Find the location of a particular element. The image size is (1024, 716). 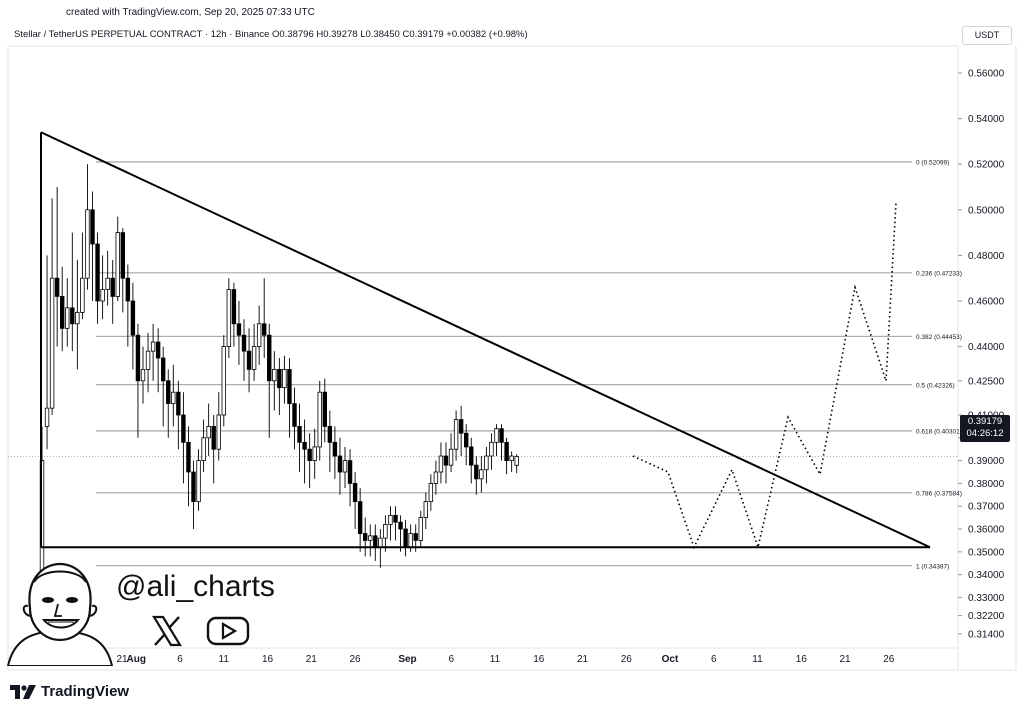

last-price-badge: 0.39179 04:26:12 is located at coordinates (985, 428).